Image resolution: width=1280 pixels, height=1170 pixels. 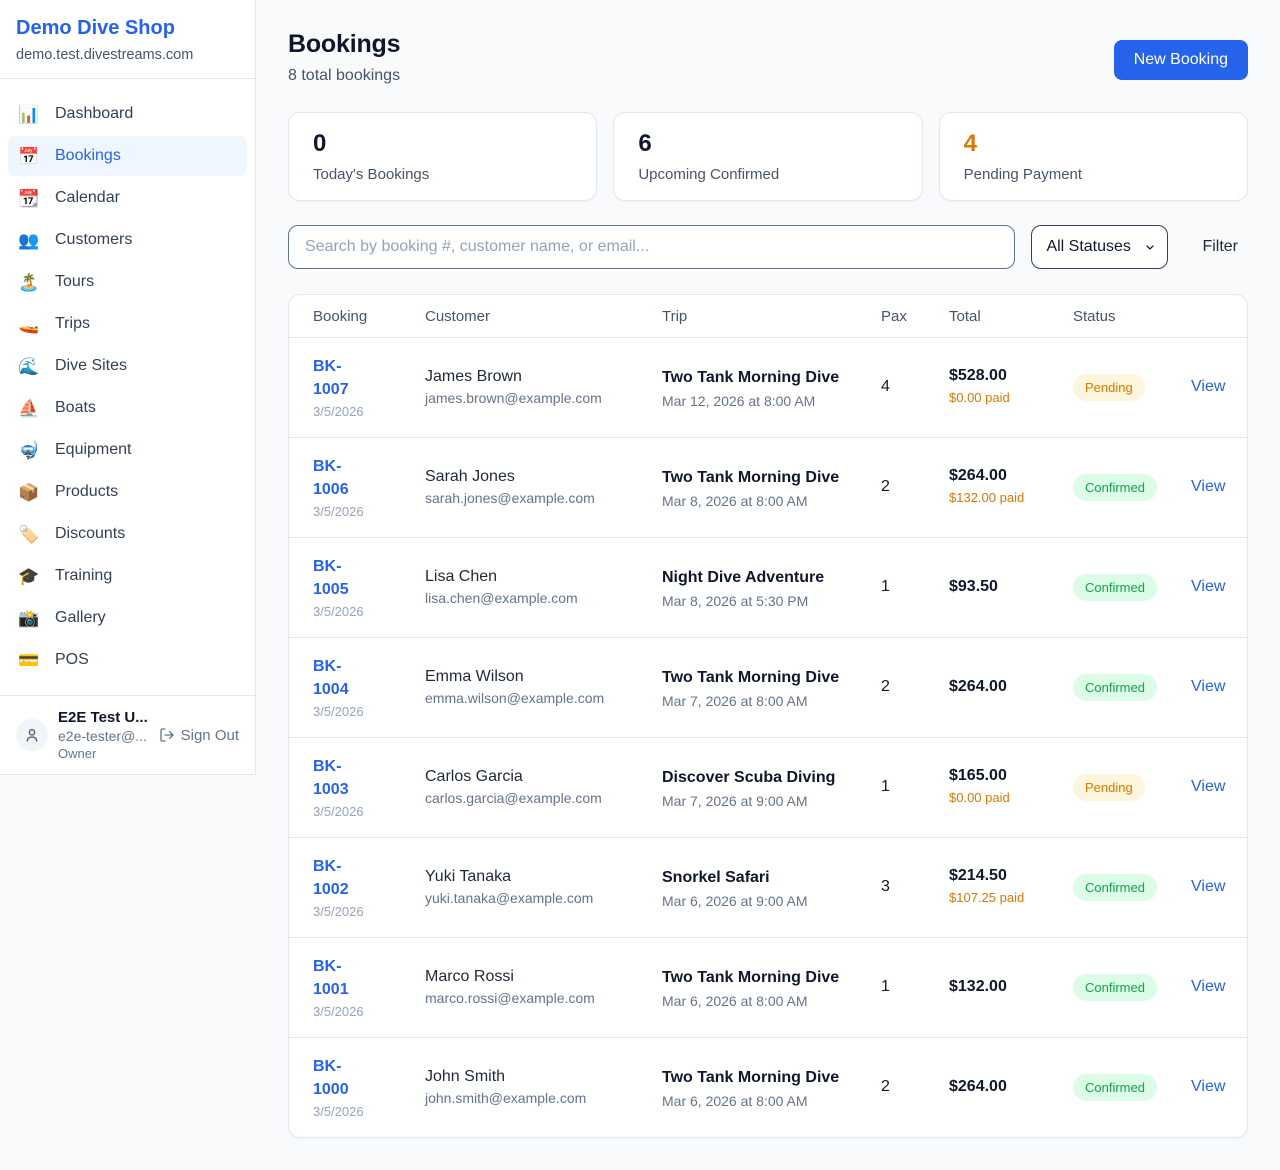 What do you see at coordinates (127, 156) in the screenshot?
I see `sidebar-item-bookings: 📅 Bookings` at bounding box center [127, 156].